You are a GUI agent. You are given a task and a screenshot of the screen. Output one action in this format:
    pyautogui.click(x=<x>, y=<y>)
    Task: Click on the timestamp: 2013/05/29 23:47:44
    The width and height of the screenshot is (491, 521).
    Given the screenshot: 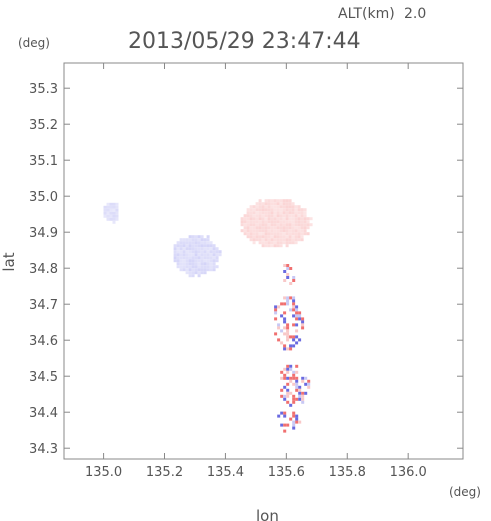 What is the action you would take?
    pyautogui.click(x=244, y=41)
    